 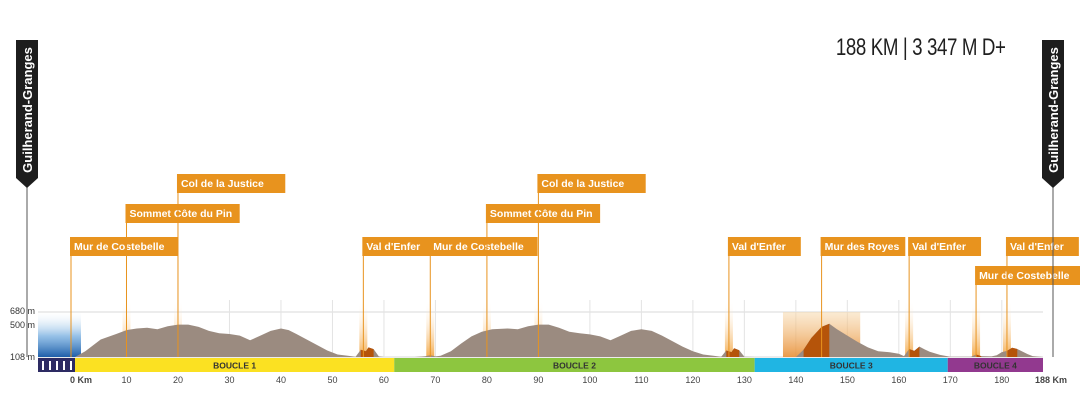 I want to click on finish-banner, so click(x=1053, y=114).